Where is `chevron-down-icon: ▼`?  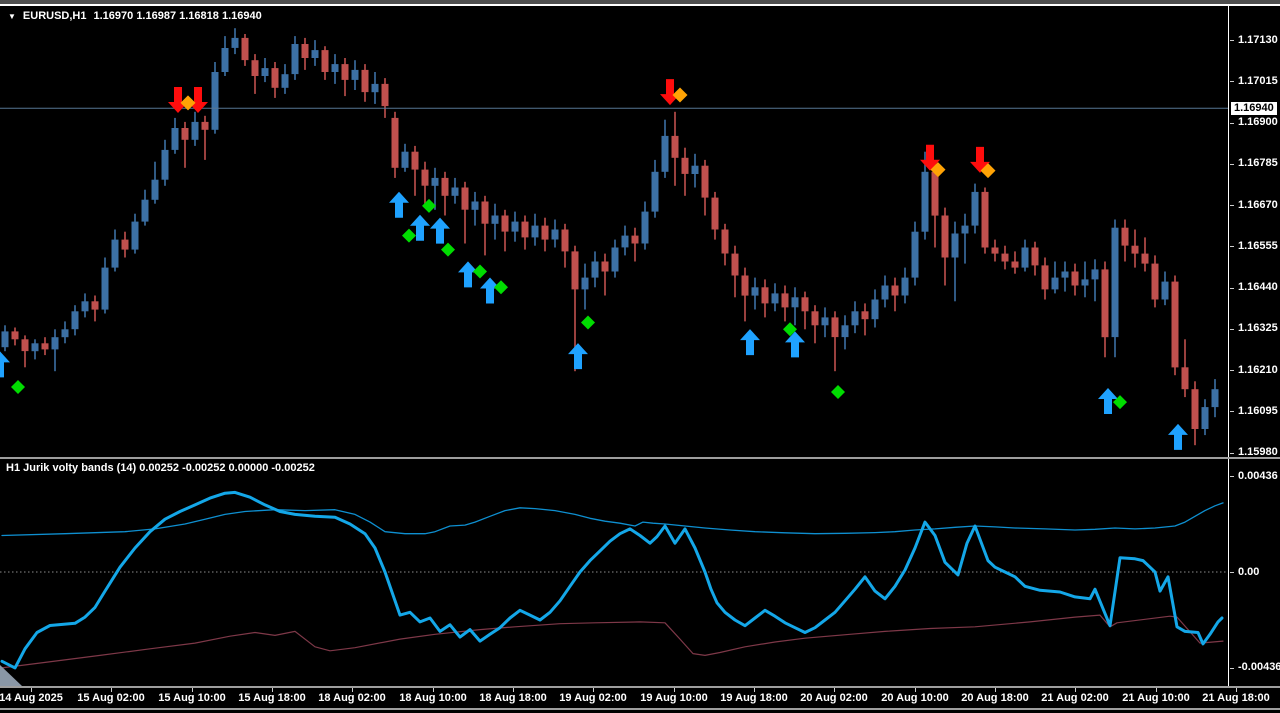
chevron-down-icon: ▼ is located at coordinates (12, 16).